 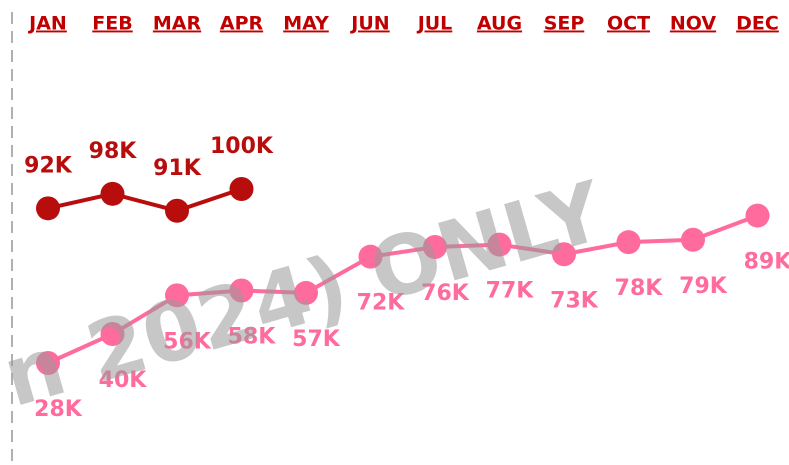 I want to click on series-line, so click(x=145, y=200).